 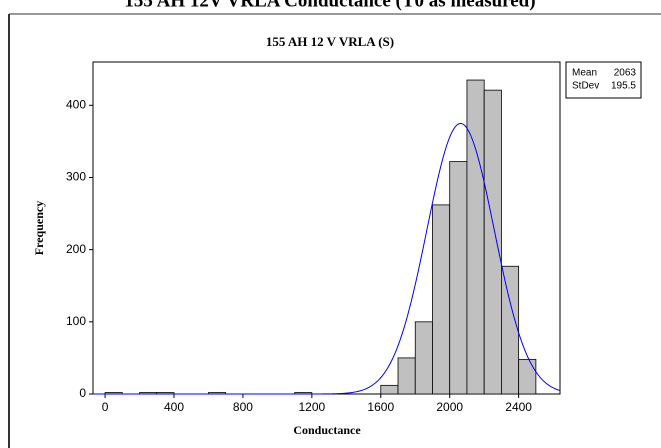 I want to click on y-tick-label: 400, so click(x=76, y=104).